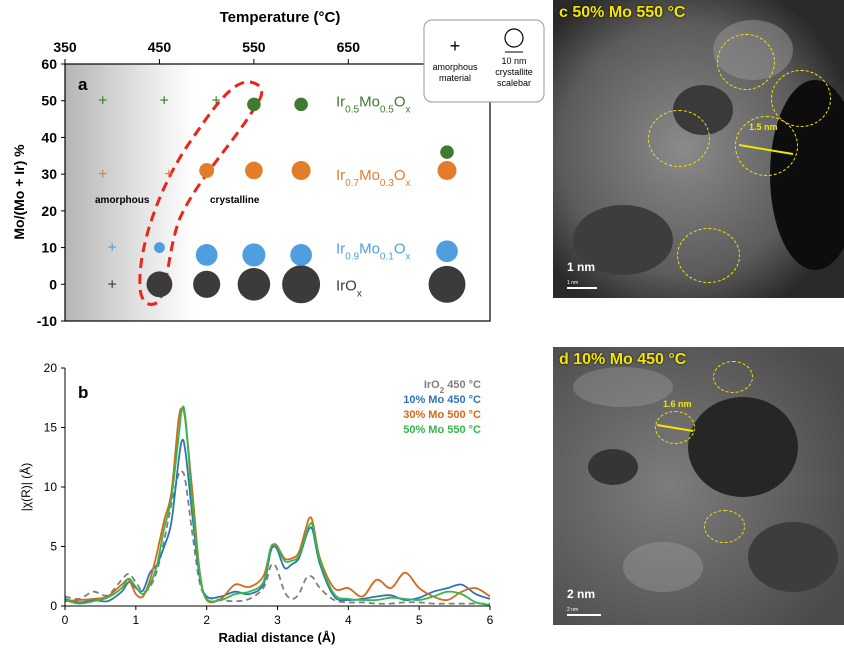 This screenshot has height=648, width=844. Describe the element at coordinates (53, 547) in the screenshot. I see `y-tick-label: 5` at that location.